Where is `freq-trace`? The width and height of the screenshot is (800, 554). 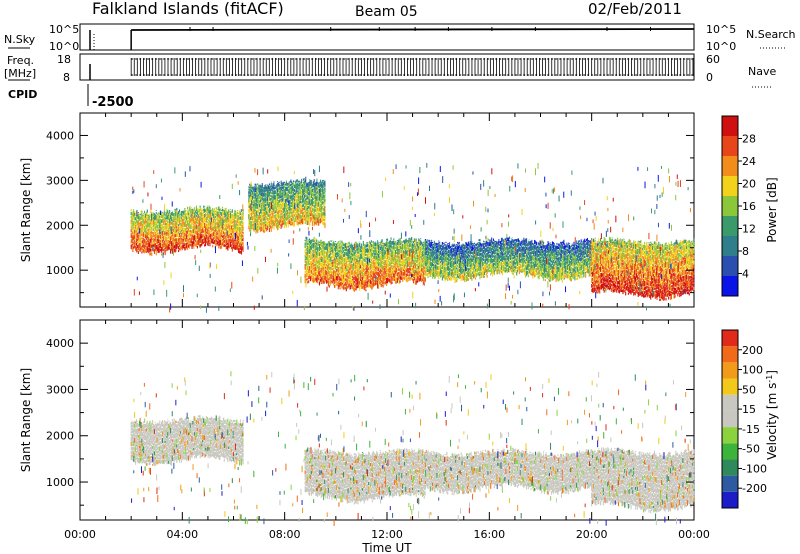
freq-trace is located at coordinates (391, 69).